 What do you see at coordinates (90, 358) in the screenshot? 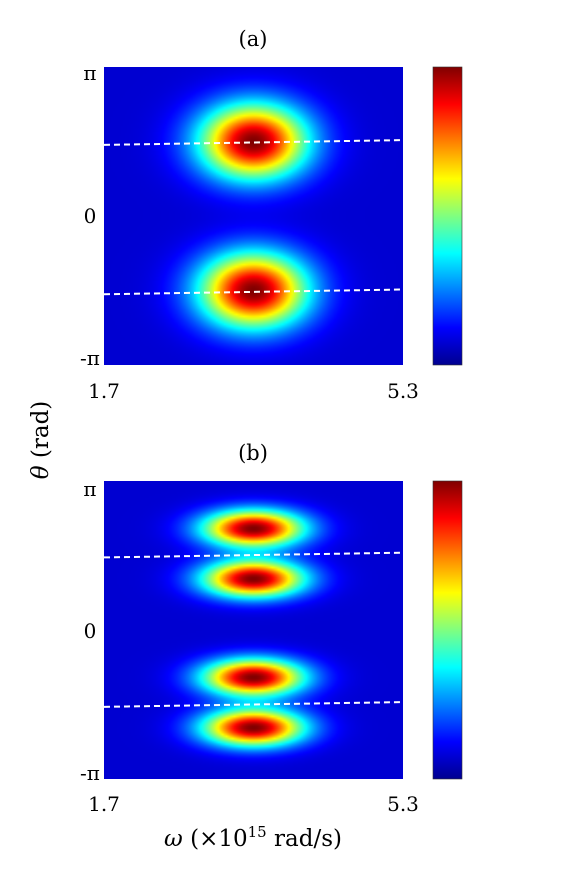
I see `panel-a-ytick-bottom: -π` at bounding box center [90, 358].